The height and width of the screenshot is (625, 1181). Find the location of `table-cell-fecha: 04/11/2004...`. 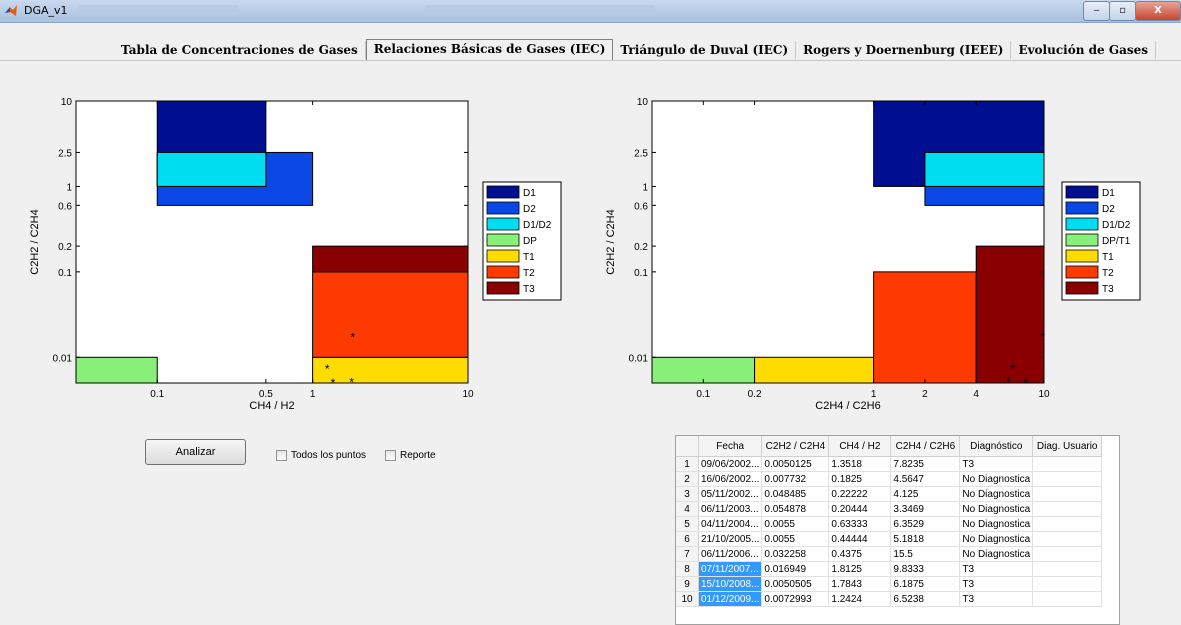

table-cell-fecha: 04/11/2004... is located at coordinates (730, 524).